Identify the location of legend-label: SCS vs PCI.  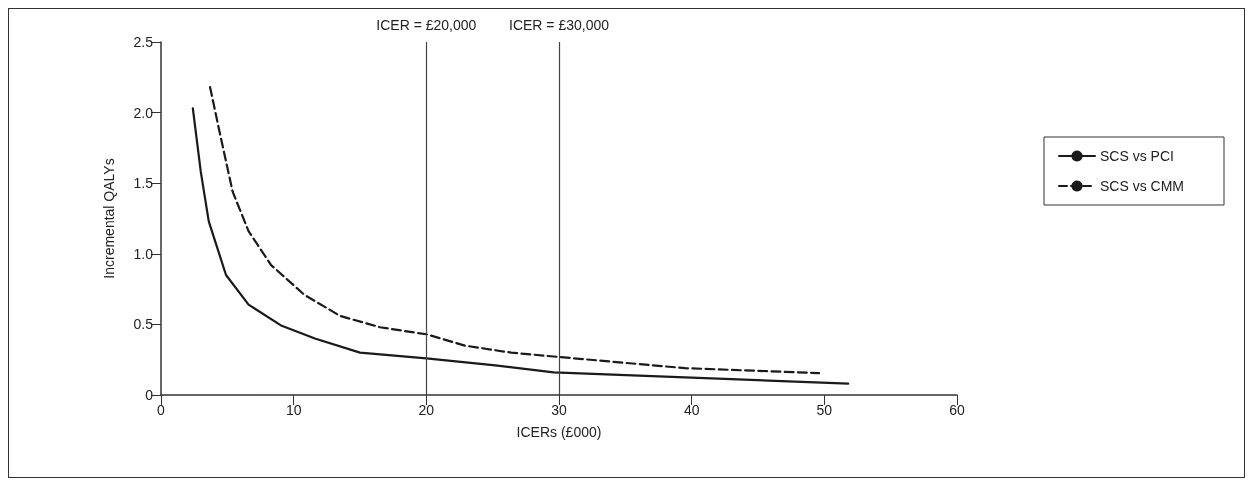
(1137, 156).